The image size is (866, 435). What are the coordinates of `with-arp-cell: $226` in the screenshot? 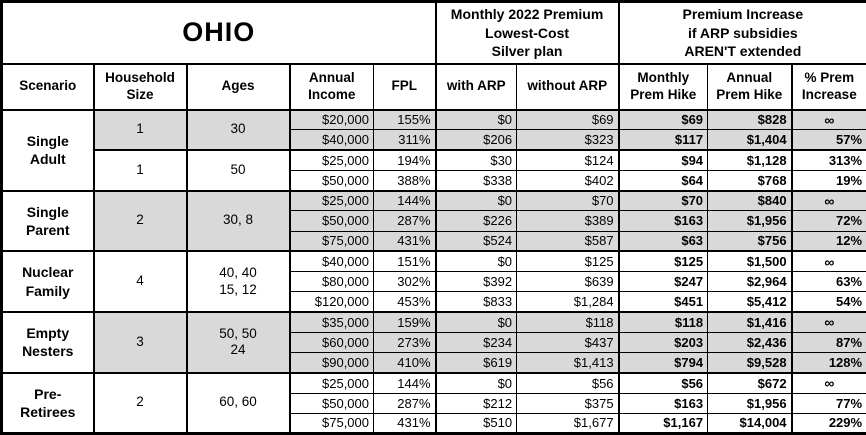 It's located at (476, 221).